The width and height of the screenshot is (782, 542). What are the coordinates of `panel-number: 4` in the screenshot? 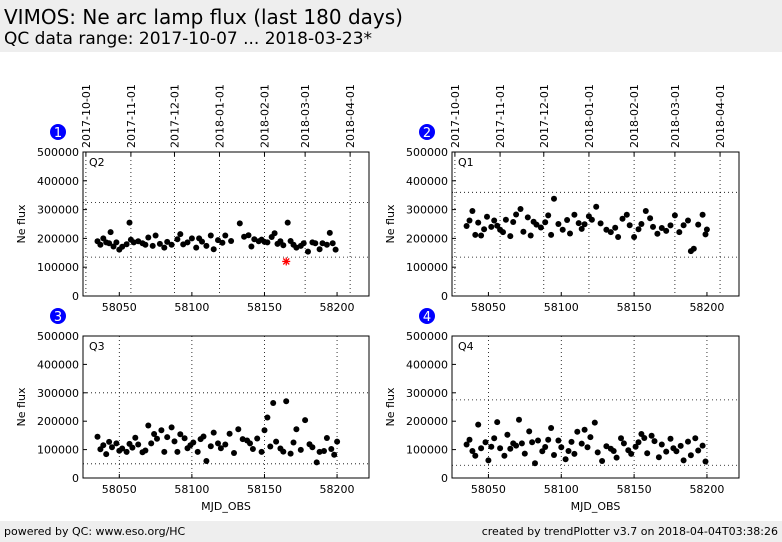 It's located at (427, 317).